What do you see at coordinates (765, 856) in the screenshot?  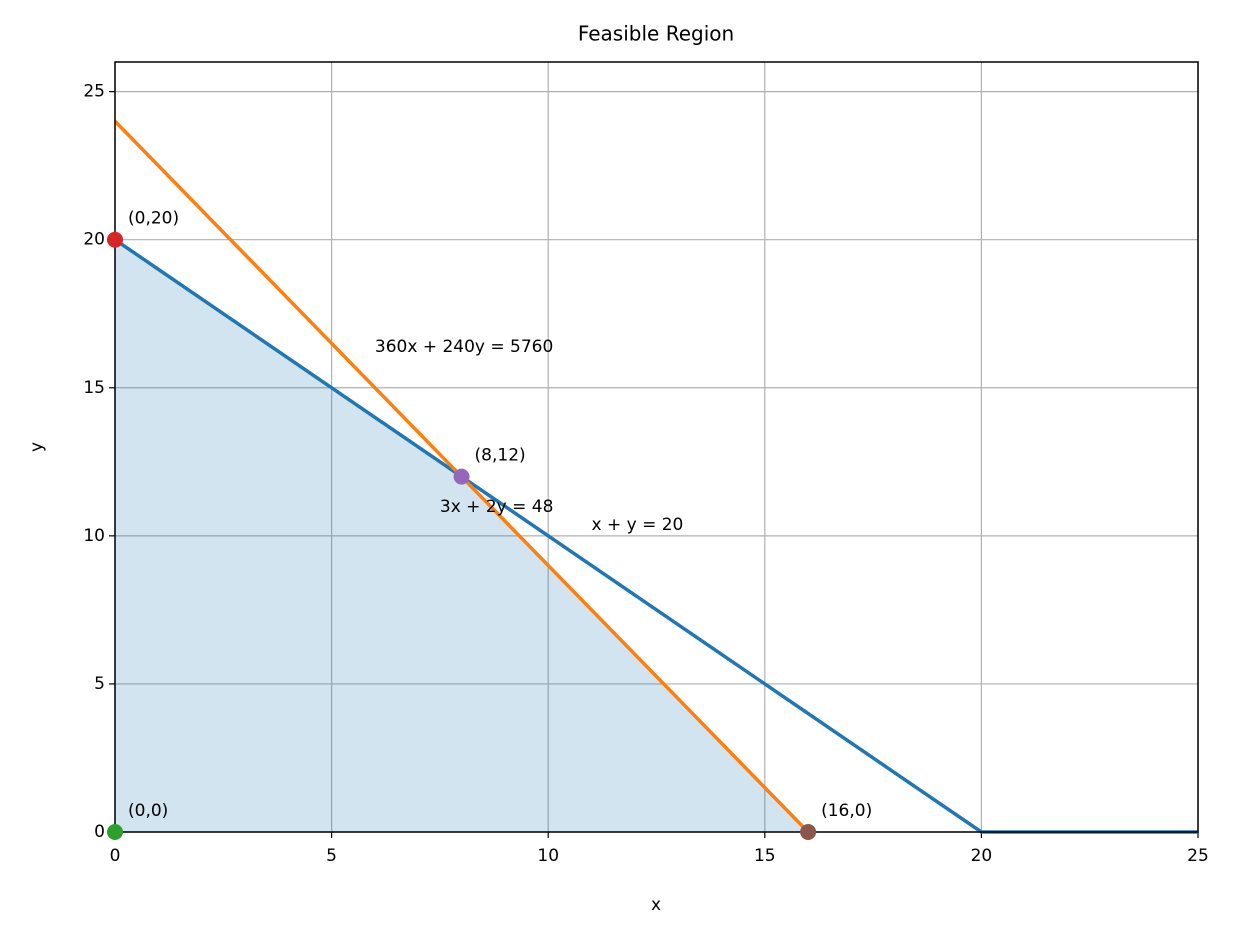 I see `x-tick-label: 15` at bounding box center [765, 856].